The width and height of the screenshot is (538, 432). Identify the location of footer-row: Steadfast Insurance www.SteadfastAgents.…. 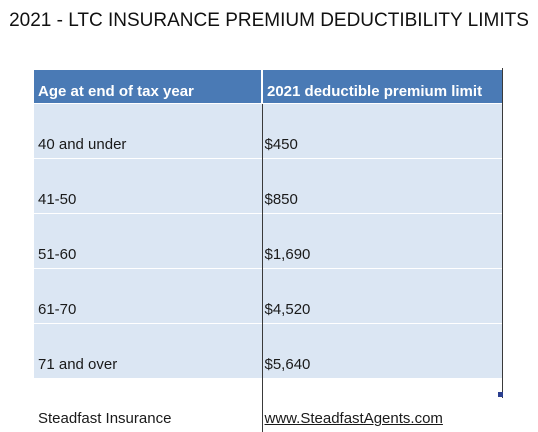
(268, 405).